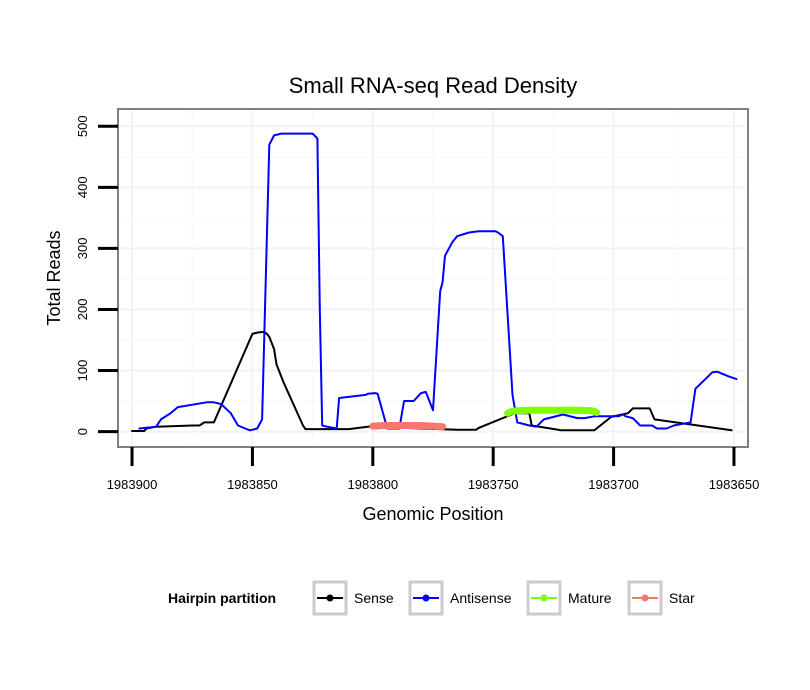 This screenshot has height=690, width=810. Describe the element at coordinates (252, 484) in the screenshot. I see `x-tick-label: 1983850` at that location.